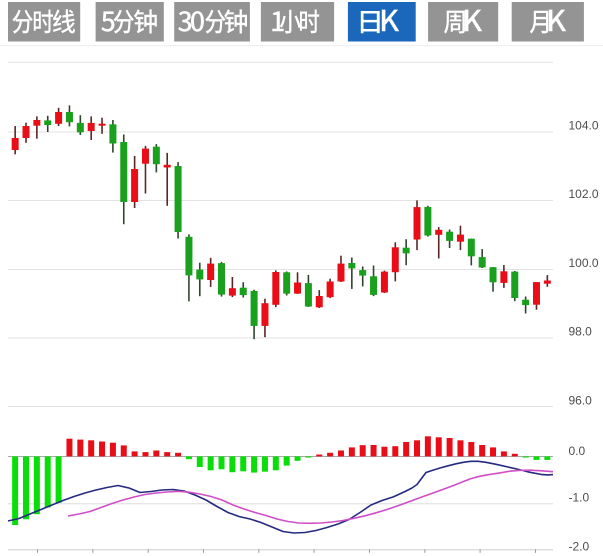 Image resolution: width=603 pixels, height=556 pixels. What do you see at coordinates (579, 498) in the screenshot?
I see `svg-text: -1.0` at bounding box center [579, 498].